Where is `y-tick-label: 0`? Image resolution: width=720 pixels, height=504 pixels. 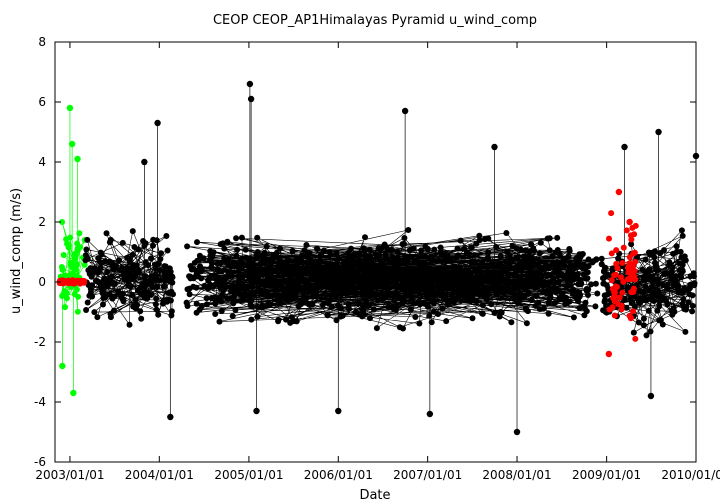 y-tick-label: 0 is located at coordinates (42, 282).